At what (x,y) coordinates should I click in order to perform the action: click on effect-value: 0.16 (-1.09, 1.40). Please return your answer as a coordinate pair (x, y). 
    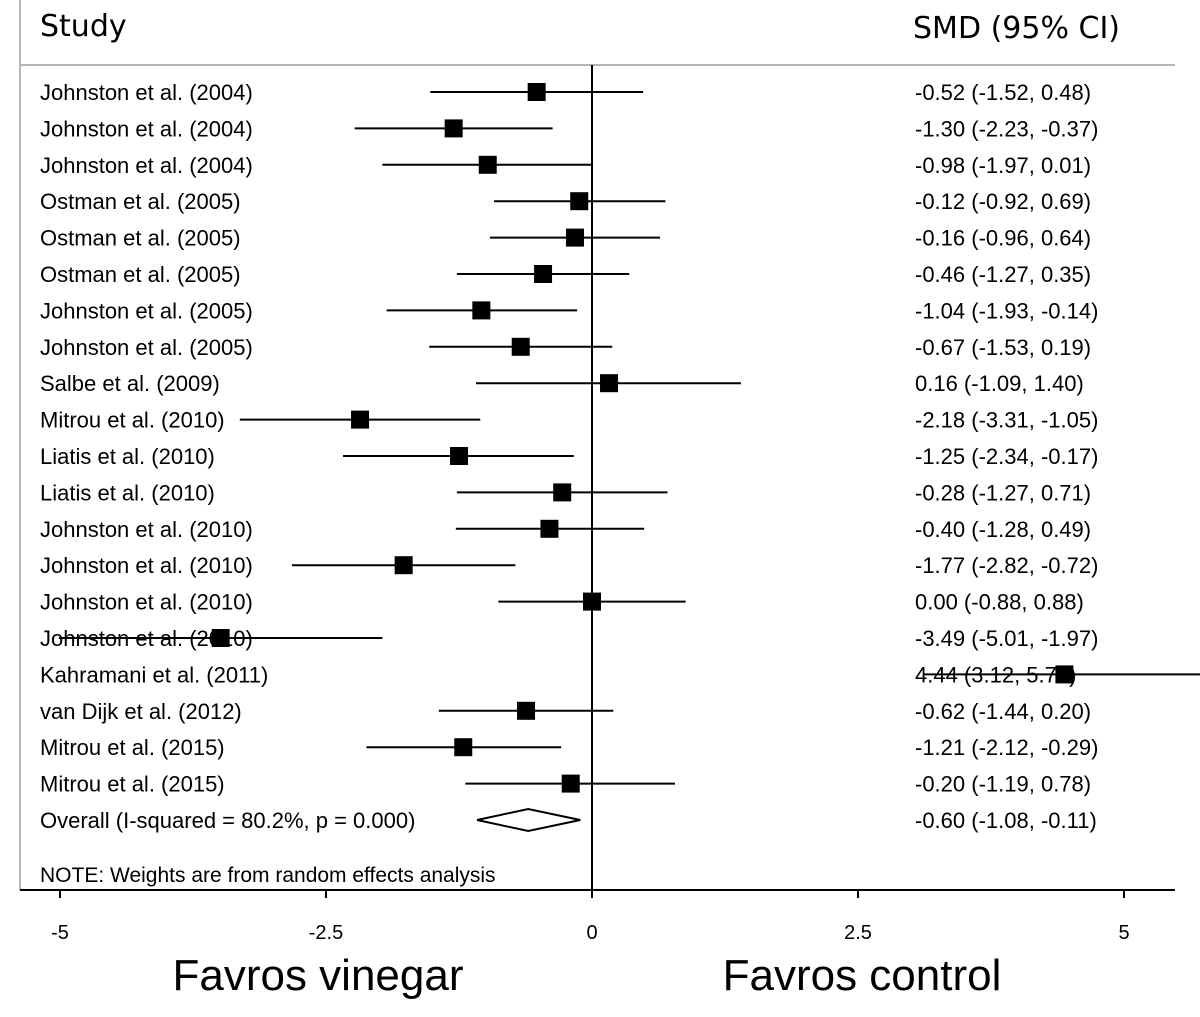
    Looking at the image, I should click on (999, 383).